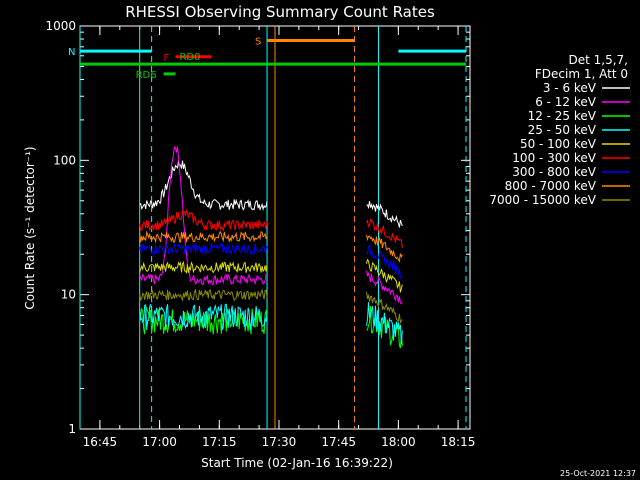  What do you see at coordinates (558, 144) in the screenshot?
I see `legend-label: 50 - 100 keV` at bounding box center [558, 144].